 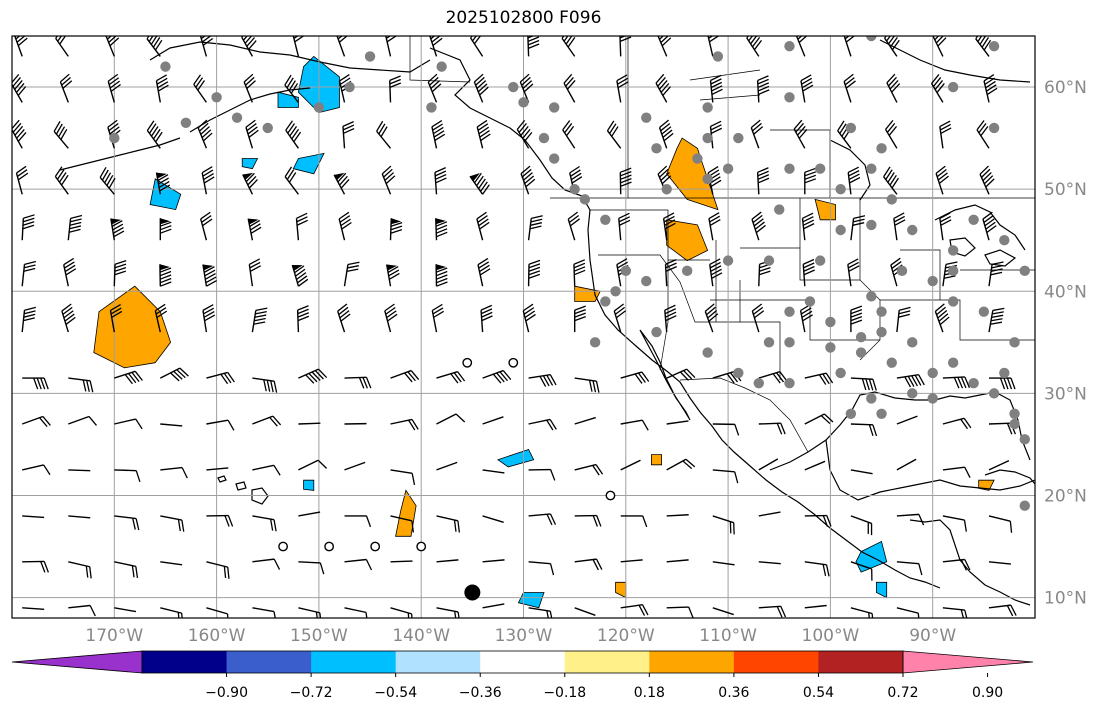 I want to click on colorbar-tick-label: 0.36, so click(x=733, y=693).